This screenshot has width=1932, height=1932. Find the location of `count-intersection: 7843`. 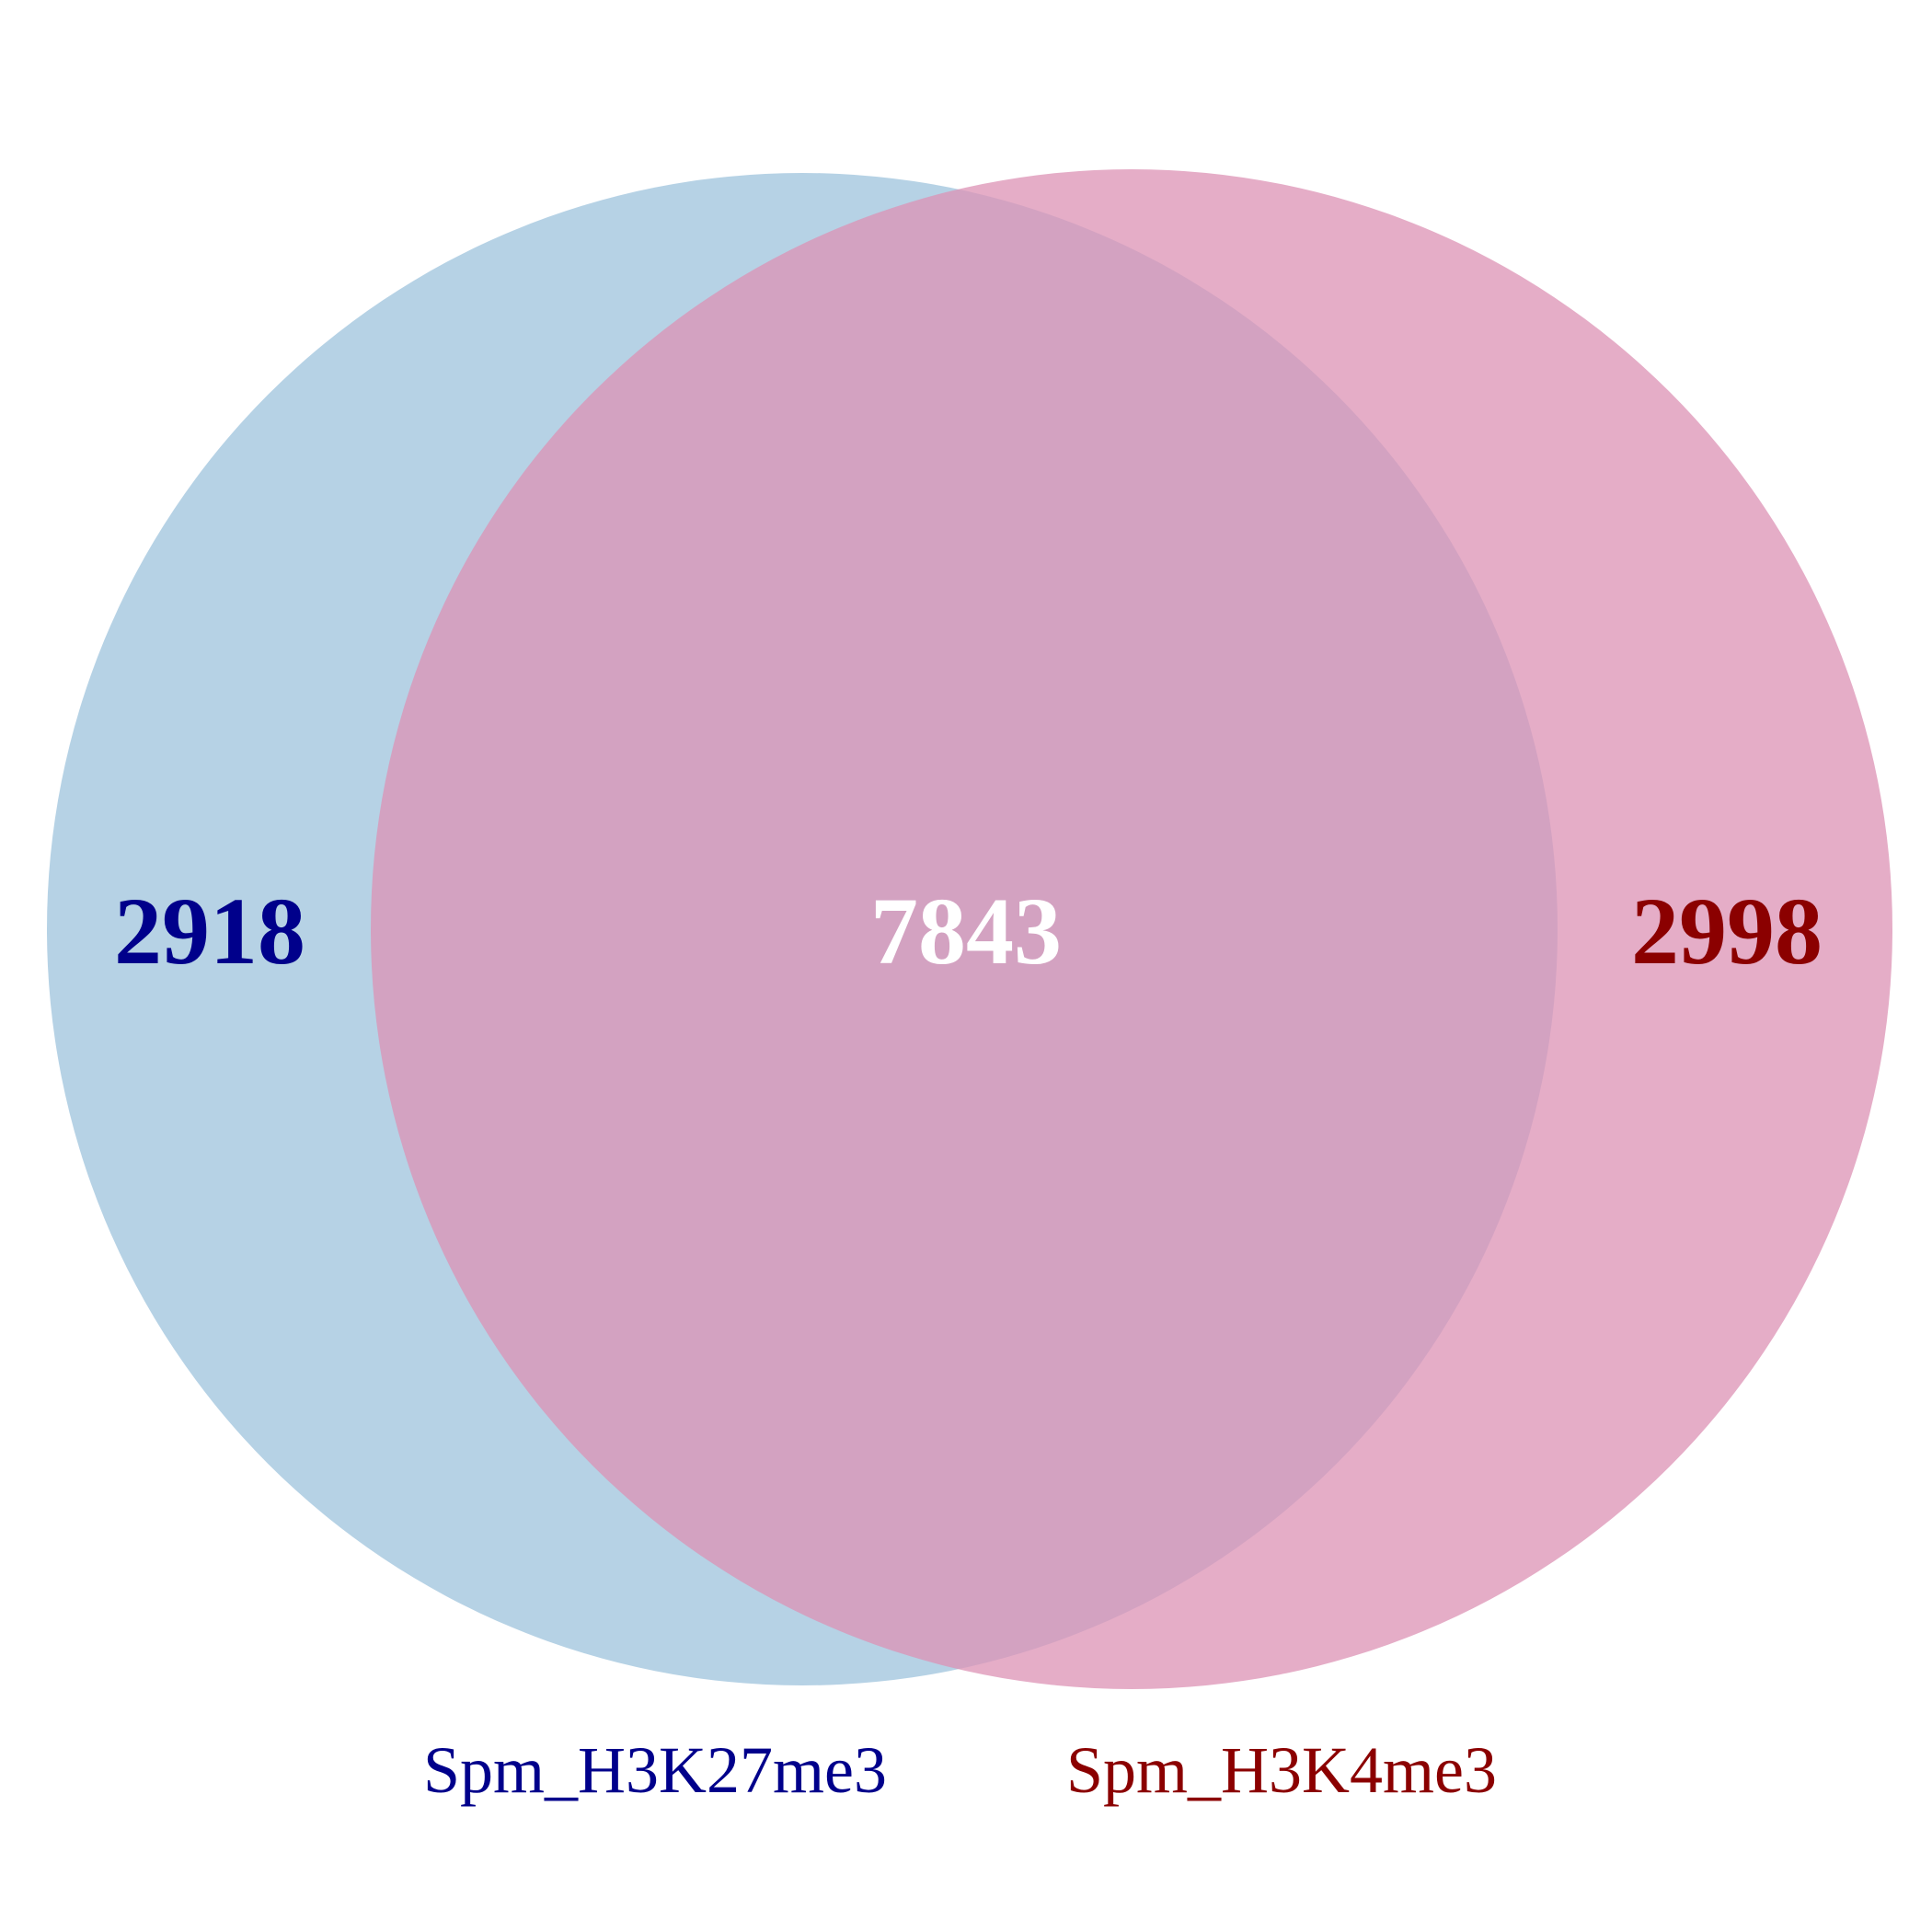

count-intersection: 7843 is located at coordinates (966, 931).